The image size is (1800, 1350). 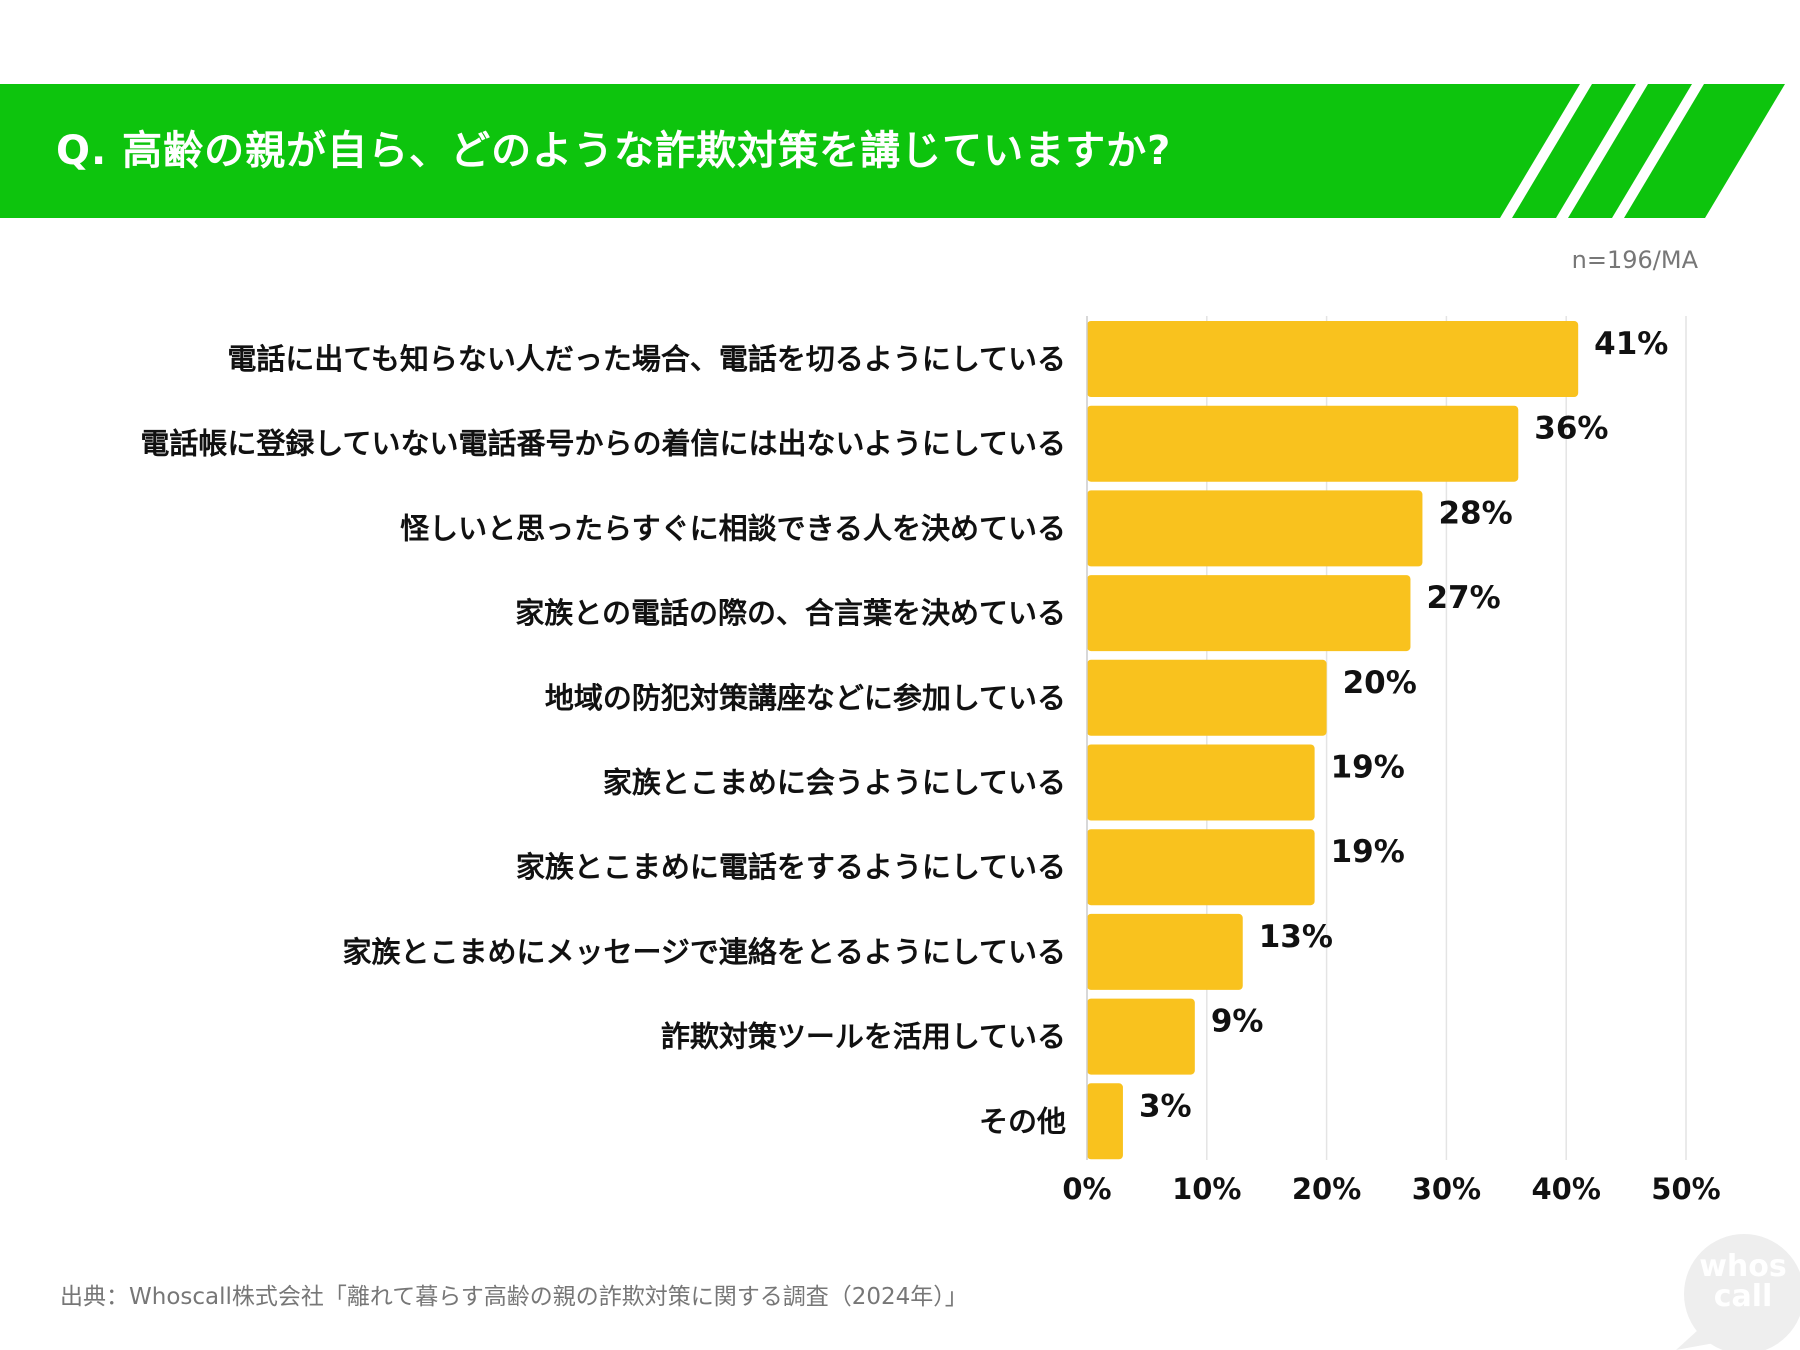 What do you see at coordinates (1634, 260) in the screenshot?
I see `sample-size-note: n=196/MA` at bounding box center [1634, 260].